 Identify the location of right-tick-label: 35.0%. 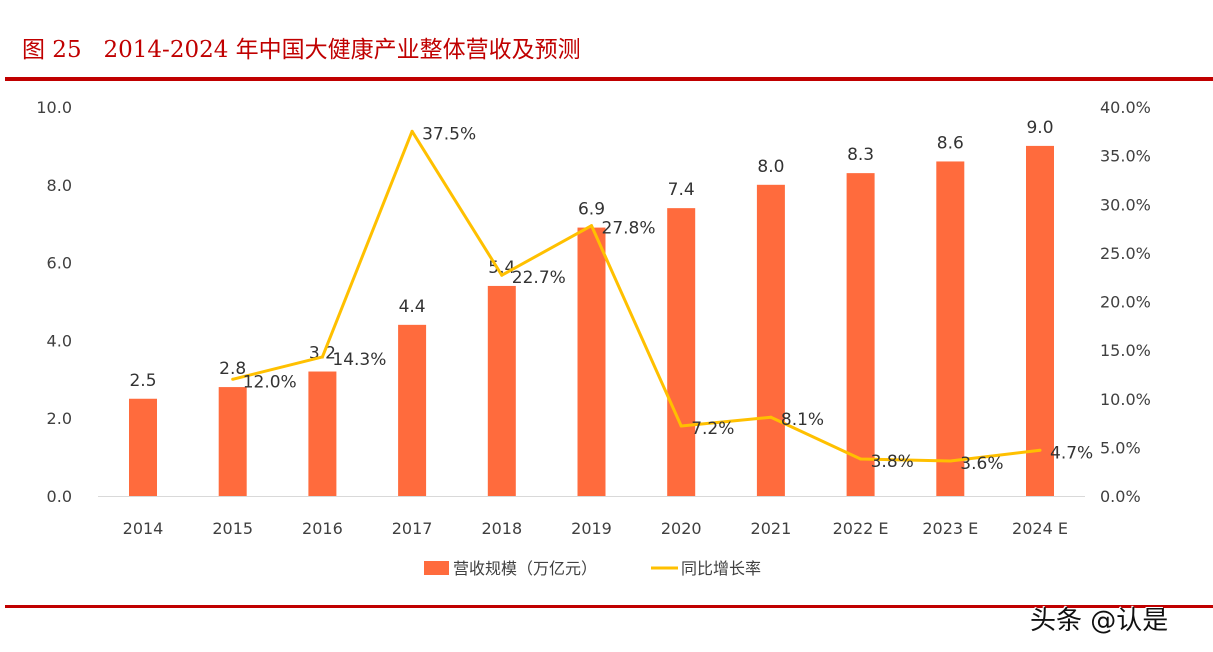
(1125, 156).